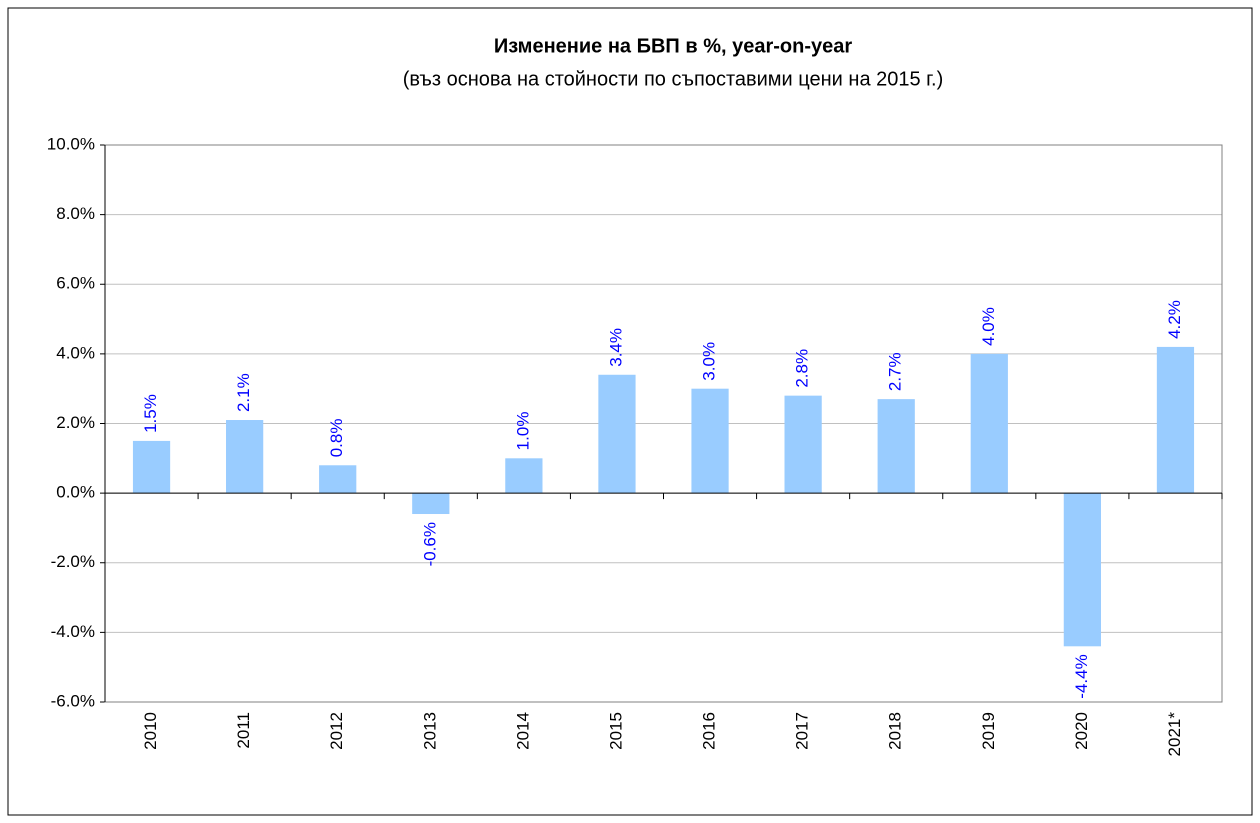  I want to click on value-label: 4.2%, so click(1174, 319).